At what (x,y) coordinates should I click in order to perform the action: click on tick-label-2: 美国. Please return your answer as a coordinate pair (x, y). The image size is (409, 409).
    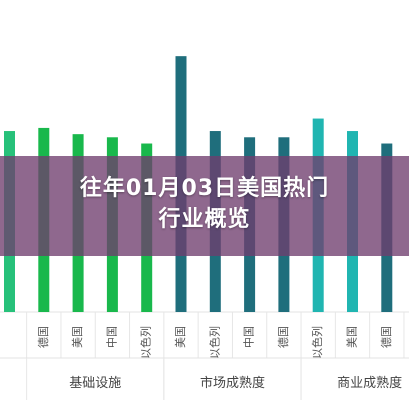
    Looking at the image, I should click on (77, 337).